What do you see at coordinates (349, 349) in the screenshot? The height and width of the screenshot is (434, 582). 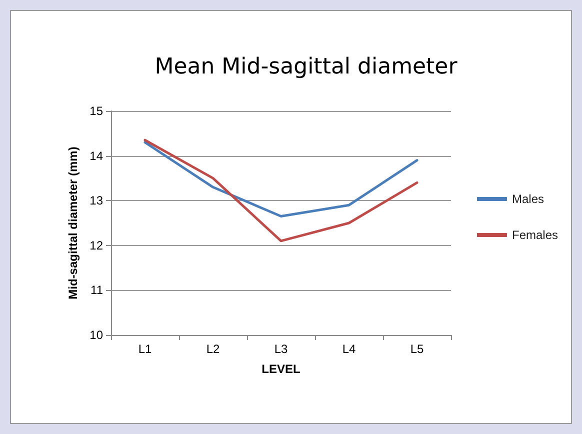 I see `x-tick-label: L4` at bounding box center [349, 349].